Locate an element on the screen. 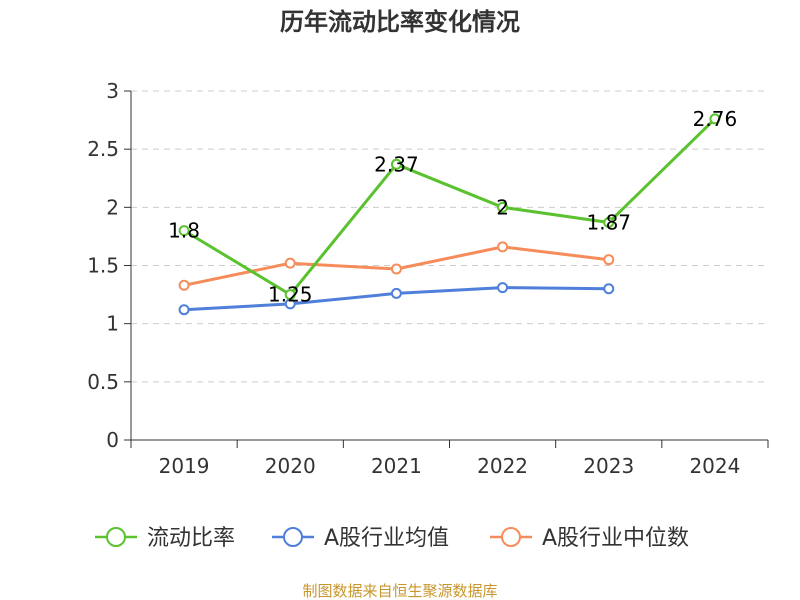  data-label: 1.87 is located at coordinates (608, 222).